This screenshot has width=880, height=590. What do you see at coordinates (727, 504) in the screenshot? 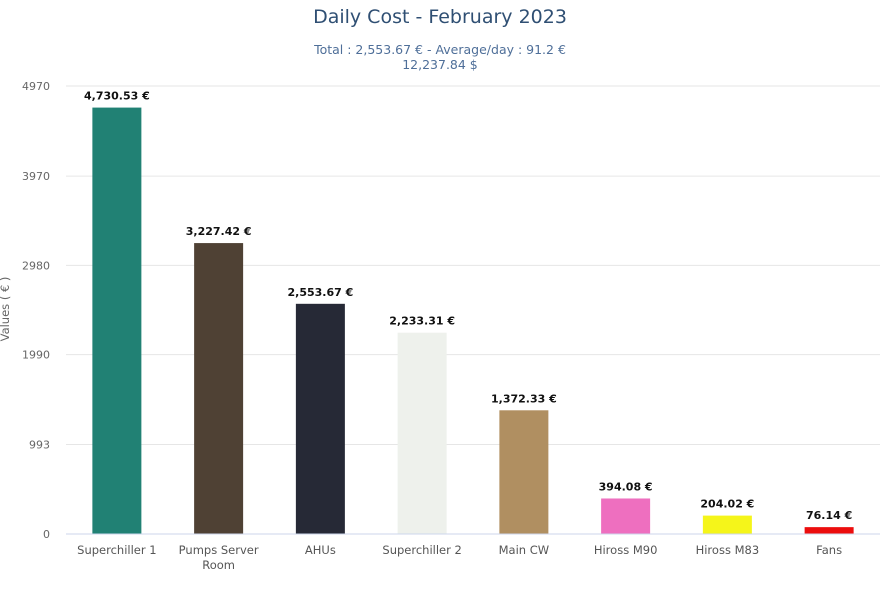
I see `data-label: 204.02 €` at bounding box center [727, 504].